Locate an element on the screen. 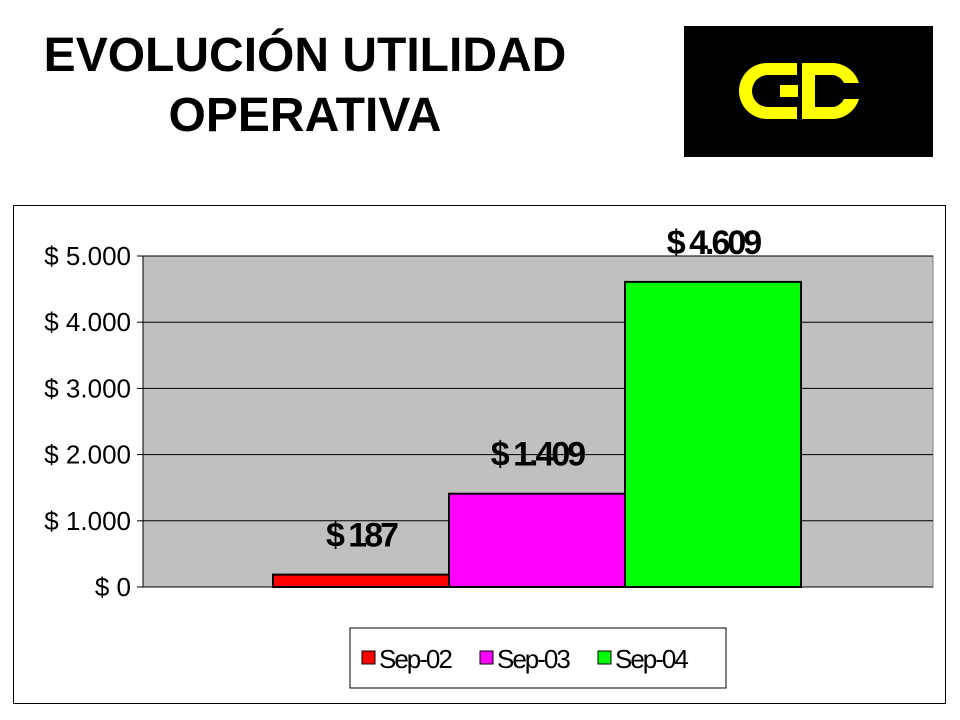 This screenshot has width=960, height=720. data-label: $ 1.409 is located at coordinates (538, 455).